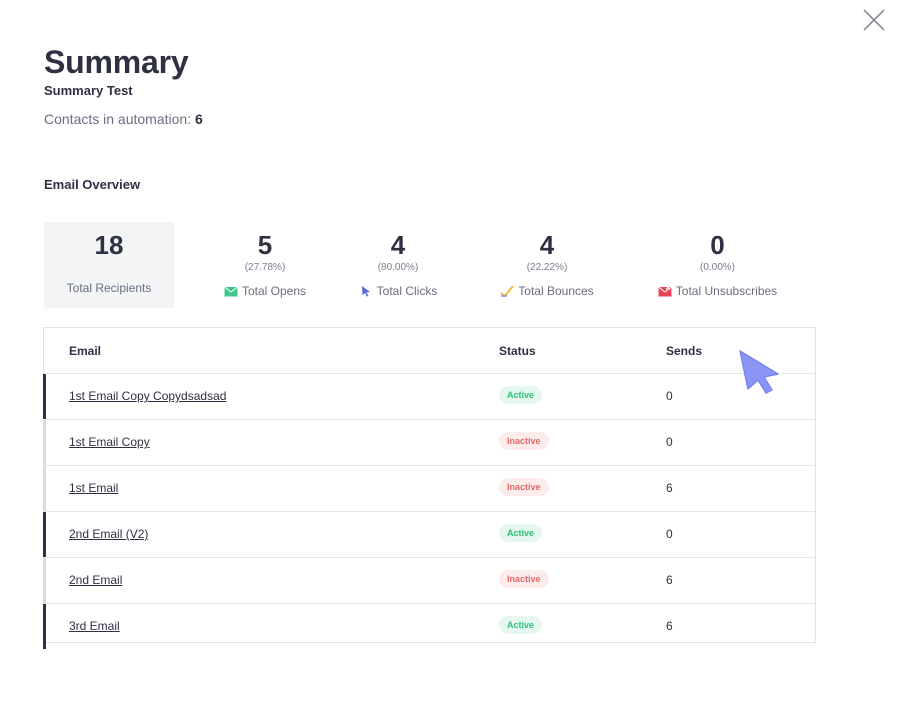 Image resolution: width=900 pixels, height=720 pixels. What do you see at coordinates (88, 90) in the screenshot?
I see `automation-name: Summary Test` at bounding box center [88, 90].